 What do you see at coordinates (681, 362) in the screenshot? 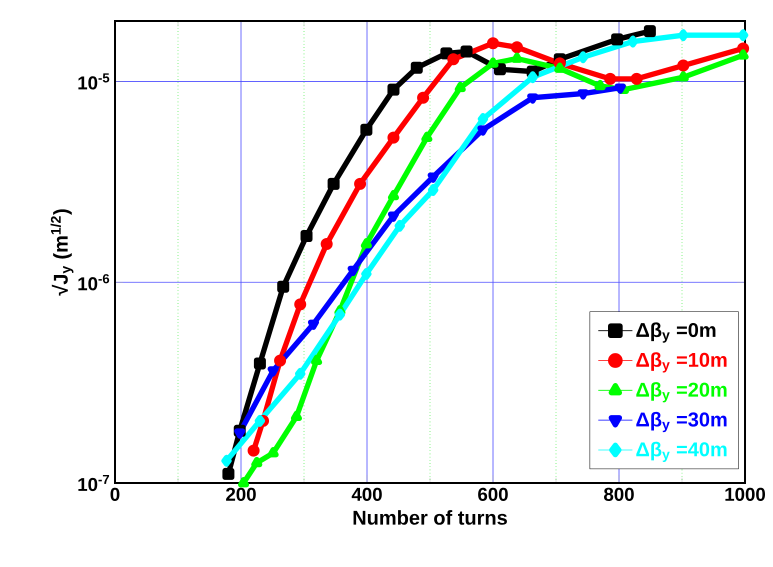
I see `legend-label: Δβ$_{y}$ =10m` at bounding box center [681, 362].